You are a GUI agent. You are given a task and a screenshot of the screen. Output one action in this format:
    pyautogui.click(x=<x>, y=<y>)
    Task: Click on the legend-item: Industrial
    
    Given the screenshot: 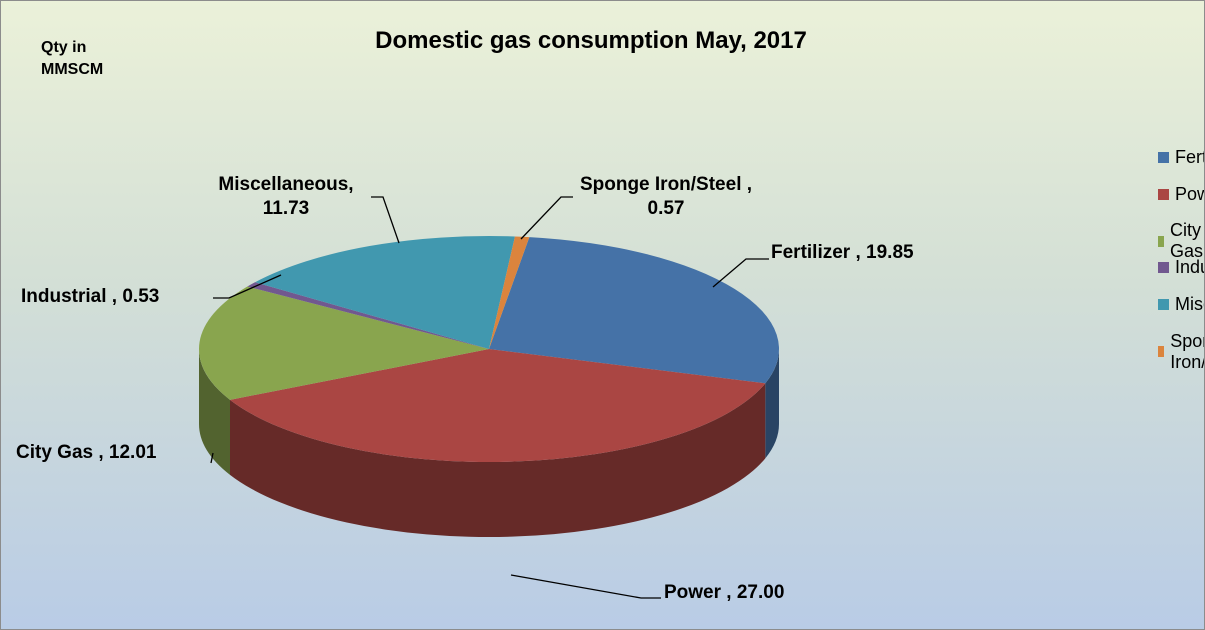 What is the action you would take?
    pyautogui.click(x=1181, y=267)
    